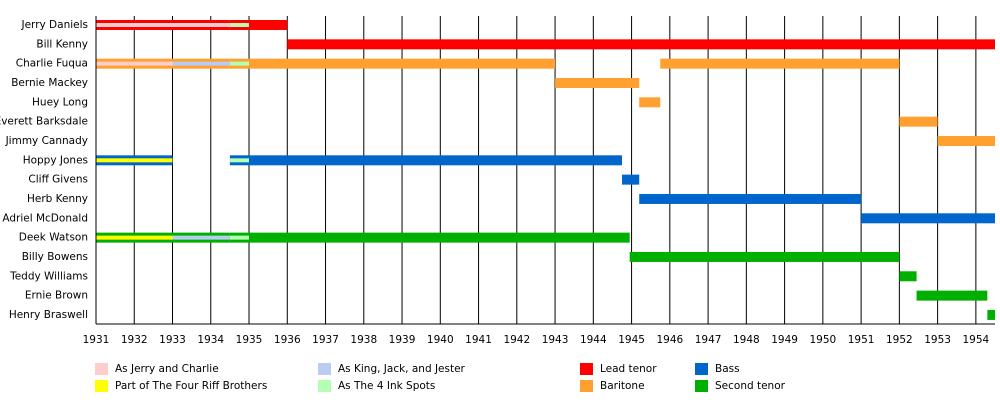  I want to click on x-tick-label: 1947, so click(708, 340).